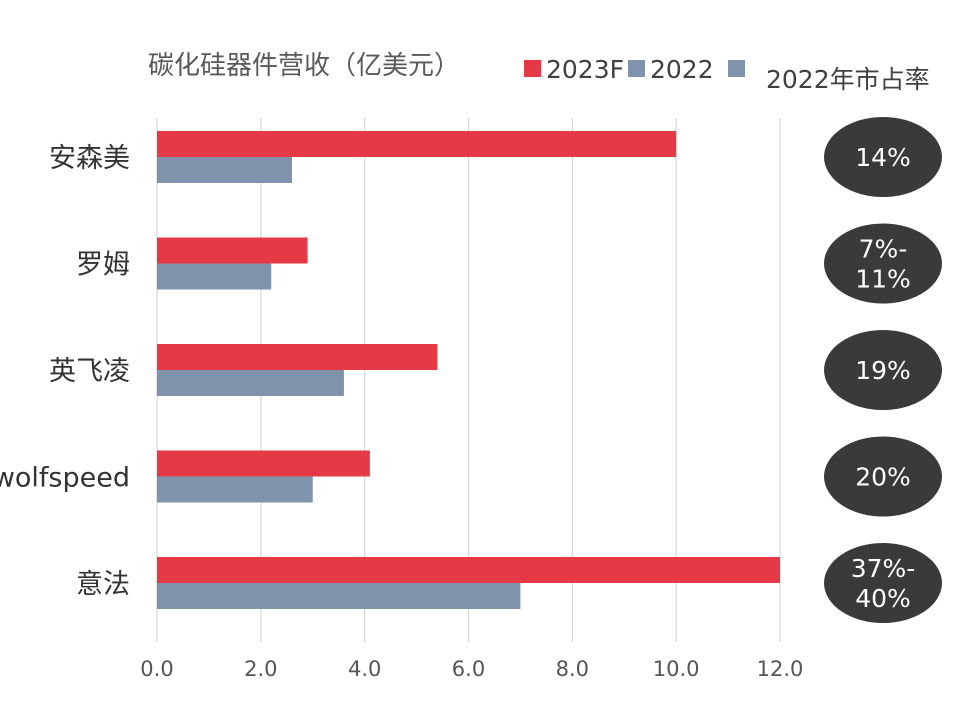 Image resolution: width=962 pixels, height=722 pixels. Describe the element at coordinates (636, 68) in the screenshot. I see `legend-swatch-2022` at that location.